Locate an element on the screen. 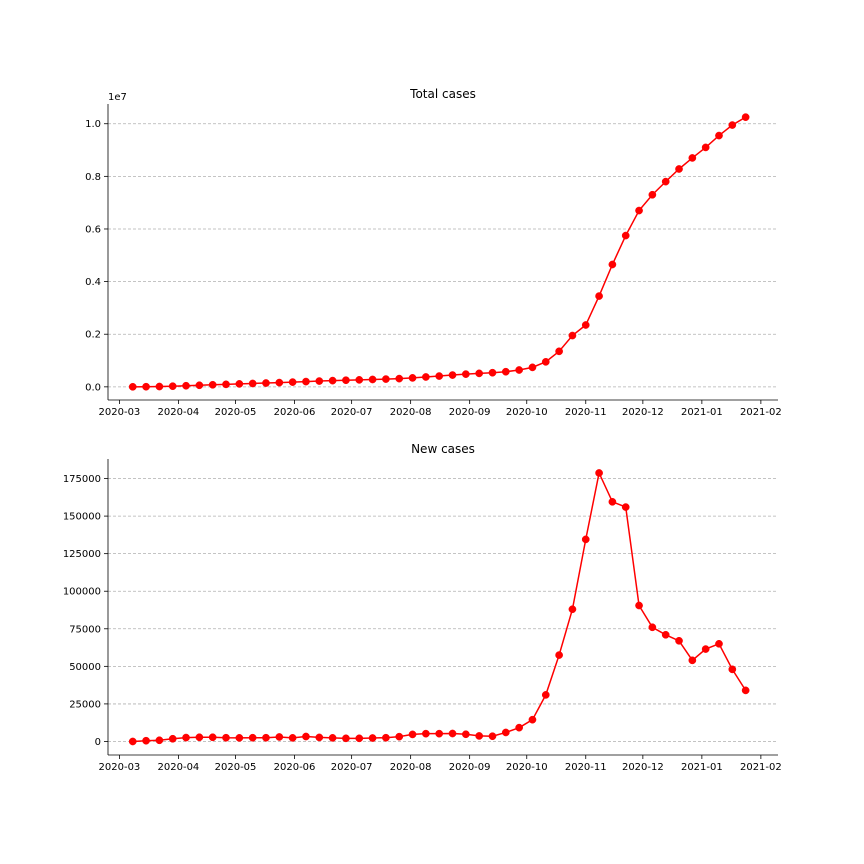  total-cases-y-tick-label: 1.0 is located at coordinates (93, 124).